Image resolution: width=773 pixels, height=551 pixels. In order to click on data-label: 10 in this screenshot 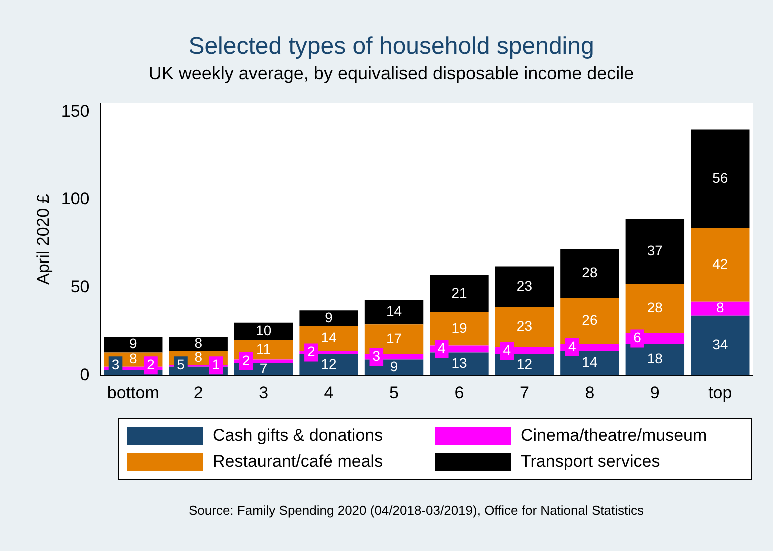, I will do `click(264, 330)`.